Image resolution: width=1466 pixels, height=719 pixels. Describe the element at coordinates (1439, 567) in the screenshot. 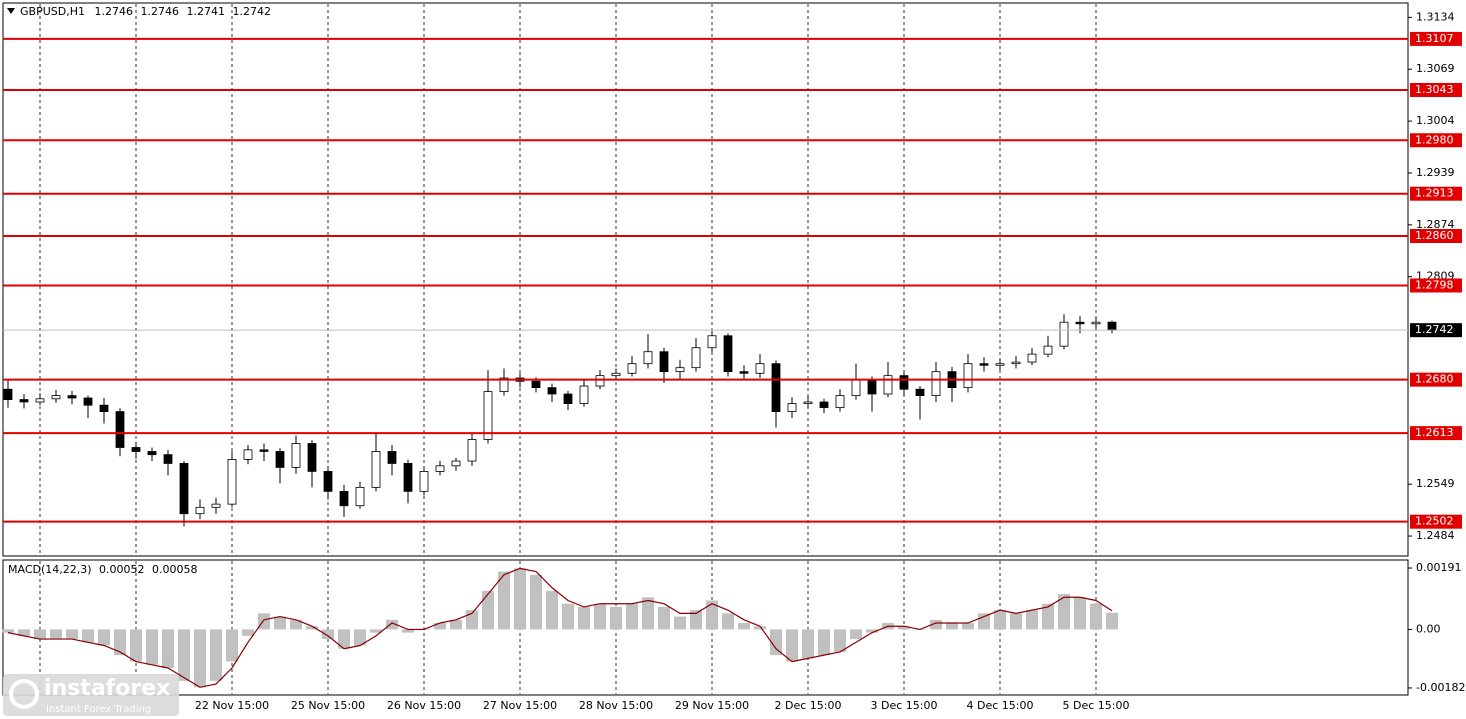

I see `y-tick-label: 0.00191` at that location.